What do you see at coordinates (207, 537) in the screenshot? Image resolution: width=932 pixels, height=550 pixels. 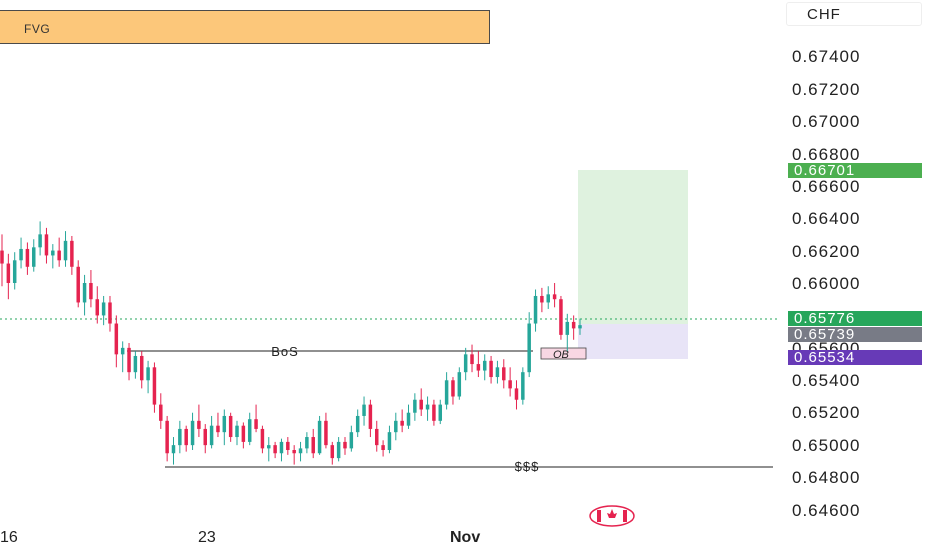 I see `date-tick: 23` at bounding box center [207, 537].